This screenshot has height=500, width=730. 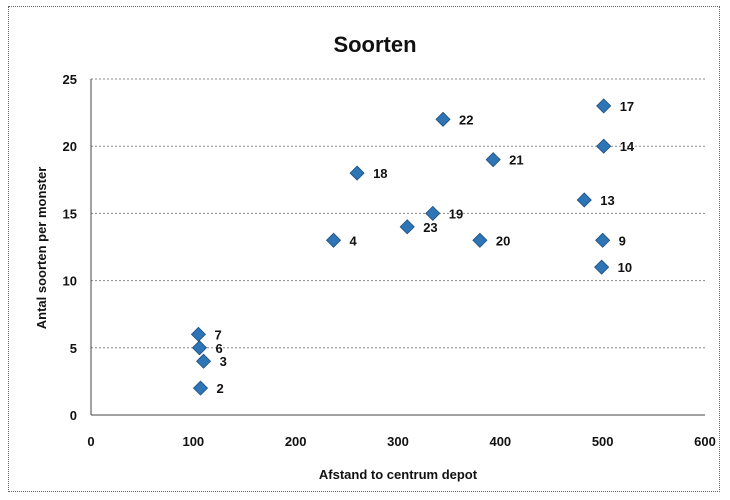 I want to click on point-label: 9, so click(x=622, y=240).